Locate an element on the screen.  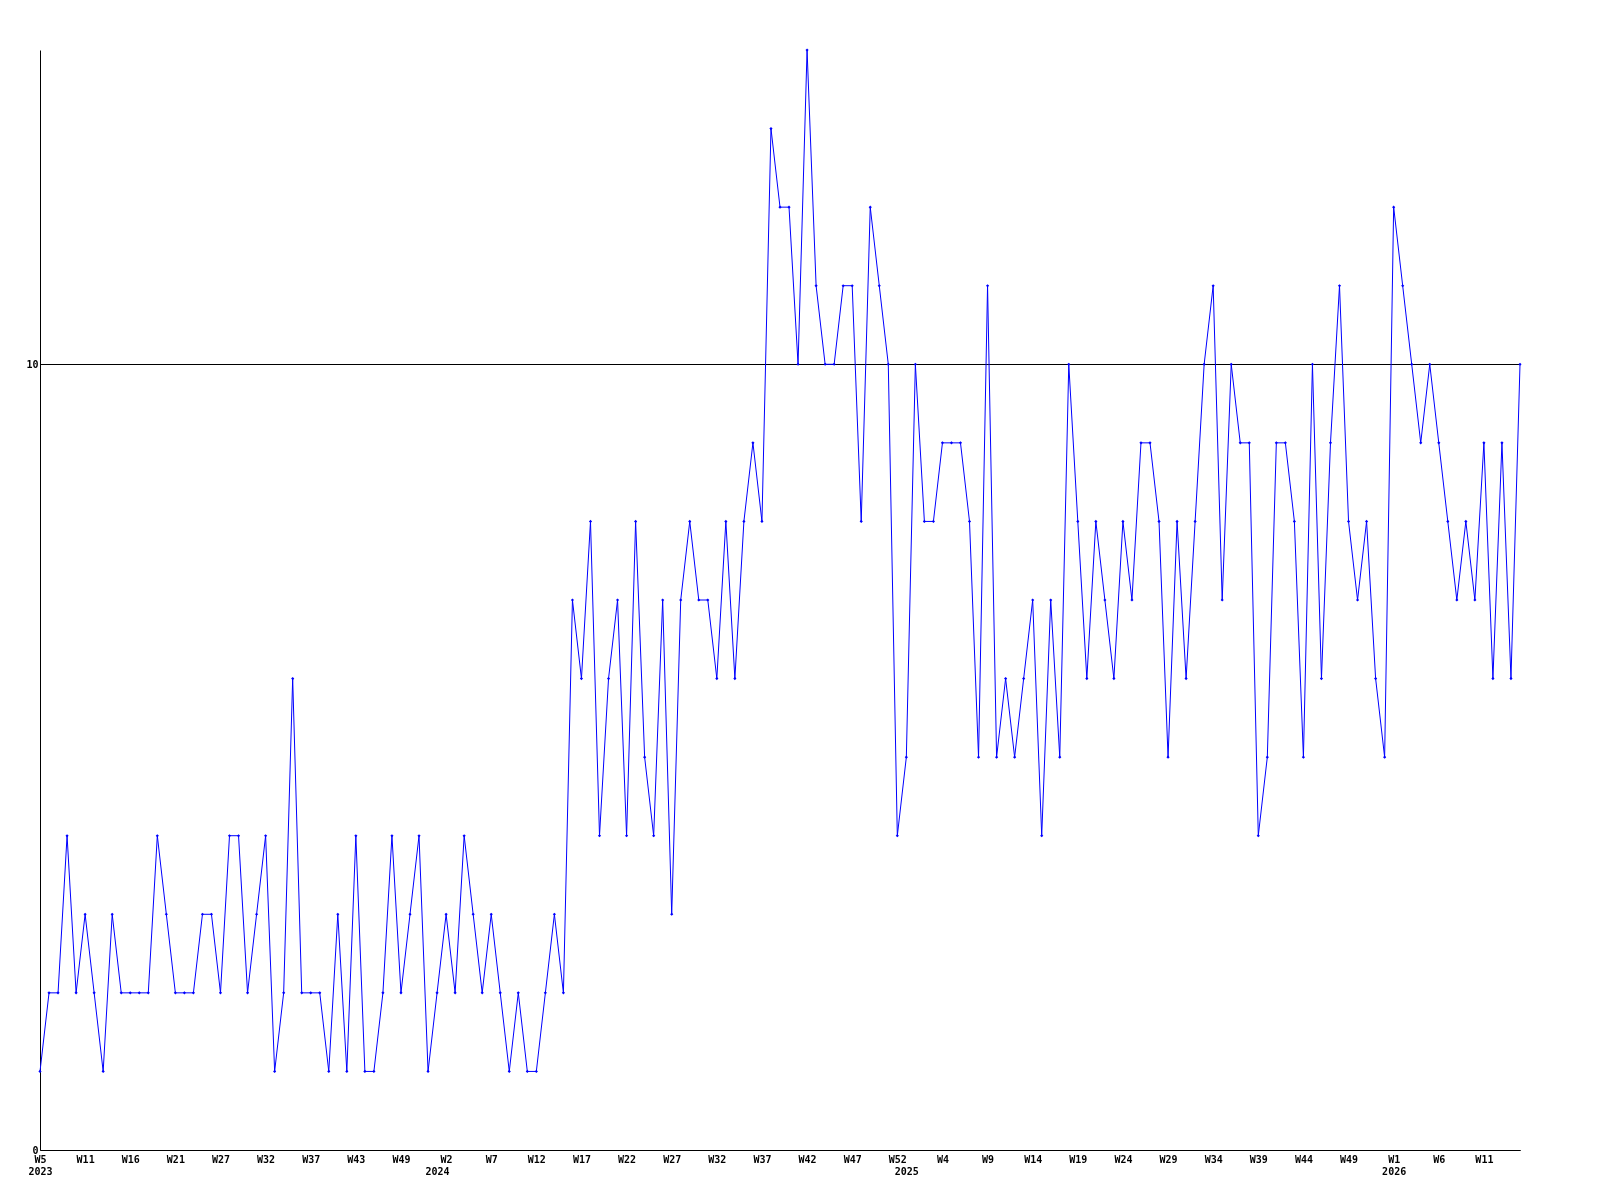
x-tick-label: W16 is located at coordinates (130, 1159).